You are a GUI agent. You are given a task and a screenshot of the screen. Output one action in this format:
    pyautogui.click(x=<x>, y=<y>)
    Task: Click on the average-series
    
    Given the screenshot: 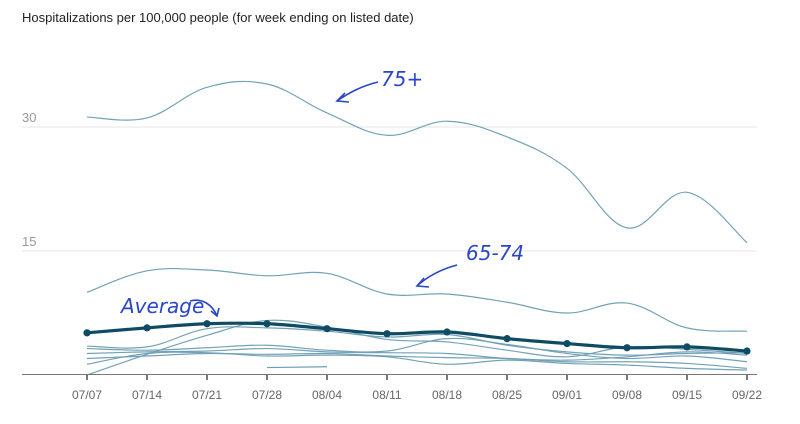 What is the action you would take?
    pyautogui.click(x=417, y=337)
    